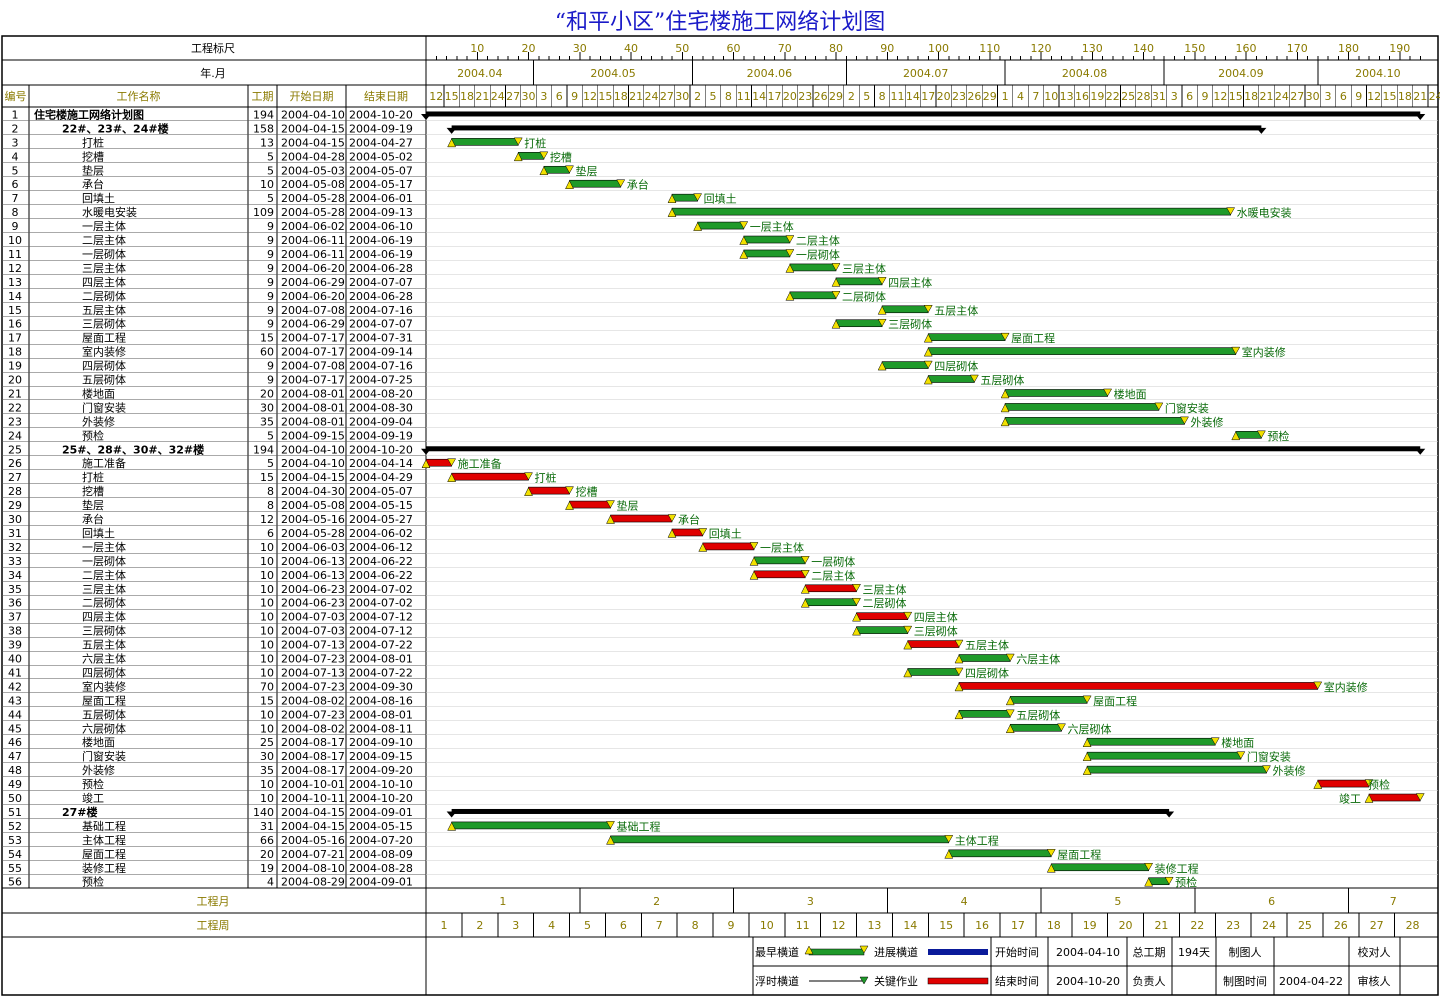 The height and width of the screenshot is (997, 1440). I want to click on row-duration: 194, so click(263, 449).